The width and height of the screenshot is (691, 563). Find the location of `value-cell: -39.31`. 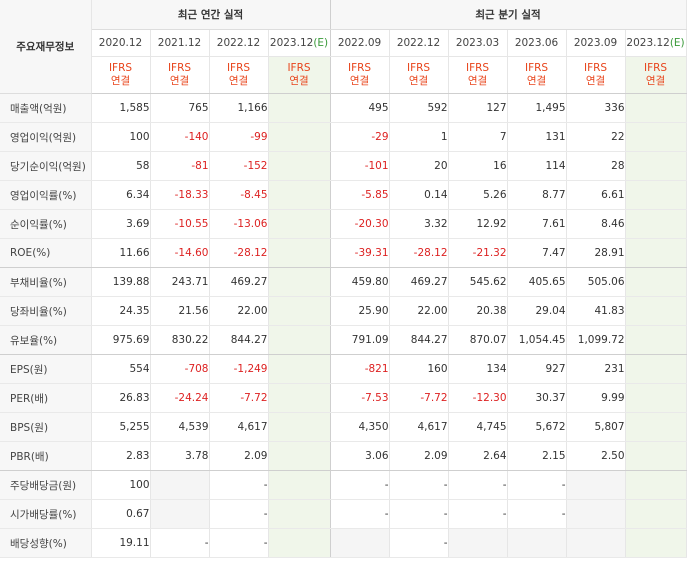

value-cell: -39.31 is located at coordinates (360, 253).